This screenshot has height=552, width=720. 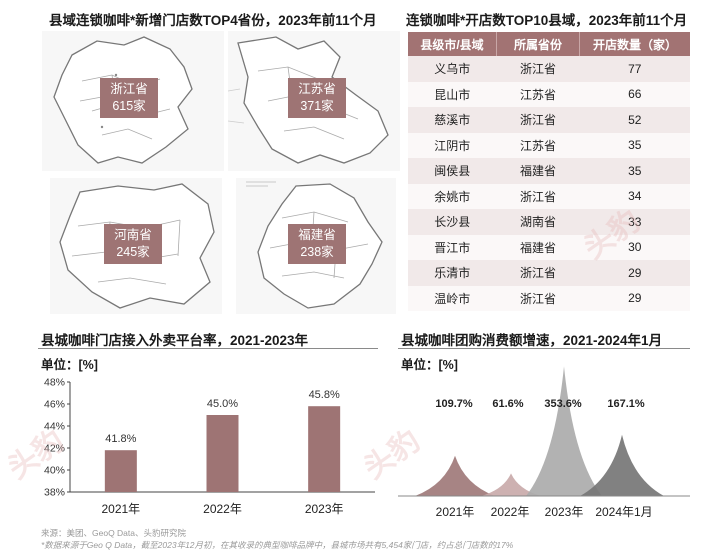 What do you see at coordinates (452, 222) in the screenshot?
I see `cell-county: 长沙县` at bounding box center [452, 222].